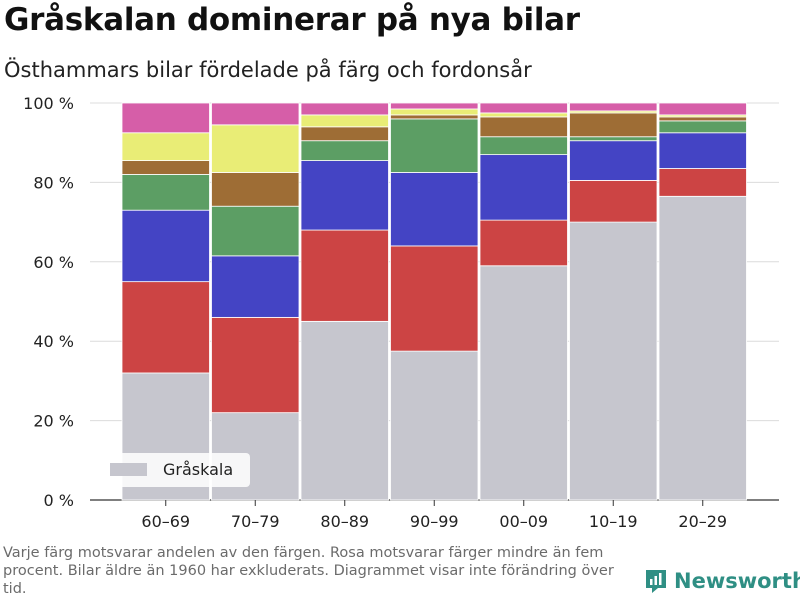 This screenshot has height=600, width=800. Describe the element at coordinates (53, 262) in the screenshot. I see `y-tick-label: 60 %` at that location.